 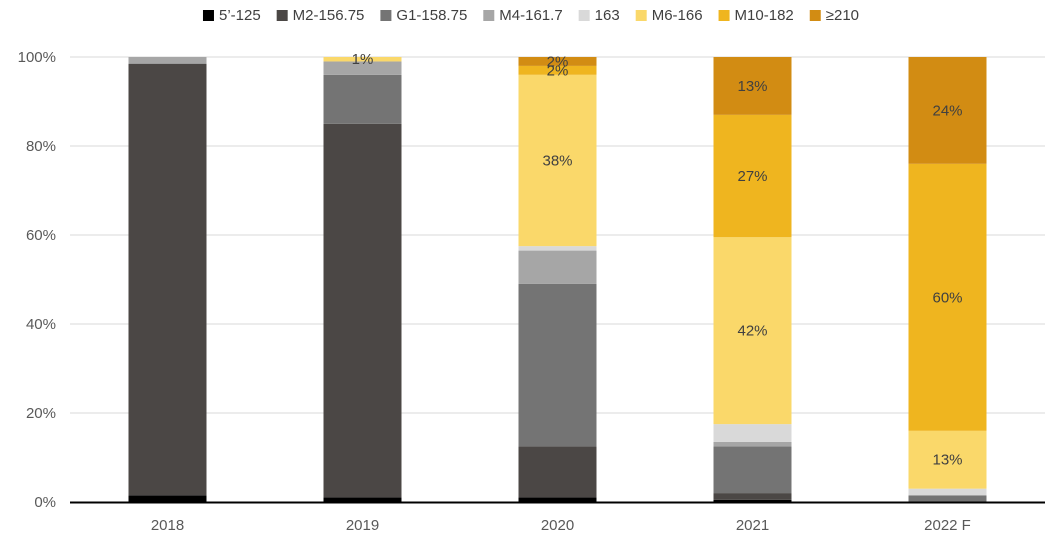 I want to click on data-label-2022-f-m6-166: 13%, so click(x=947, y=460).